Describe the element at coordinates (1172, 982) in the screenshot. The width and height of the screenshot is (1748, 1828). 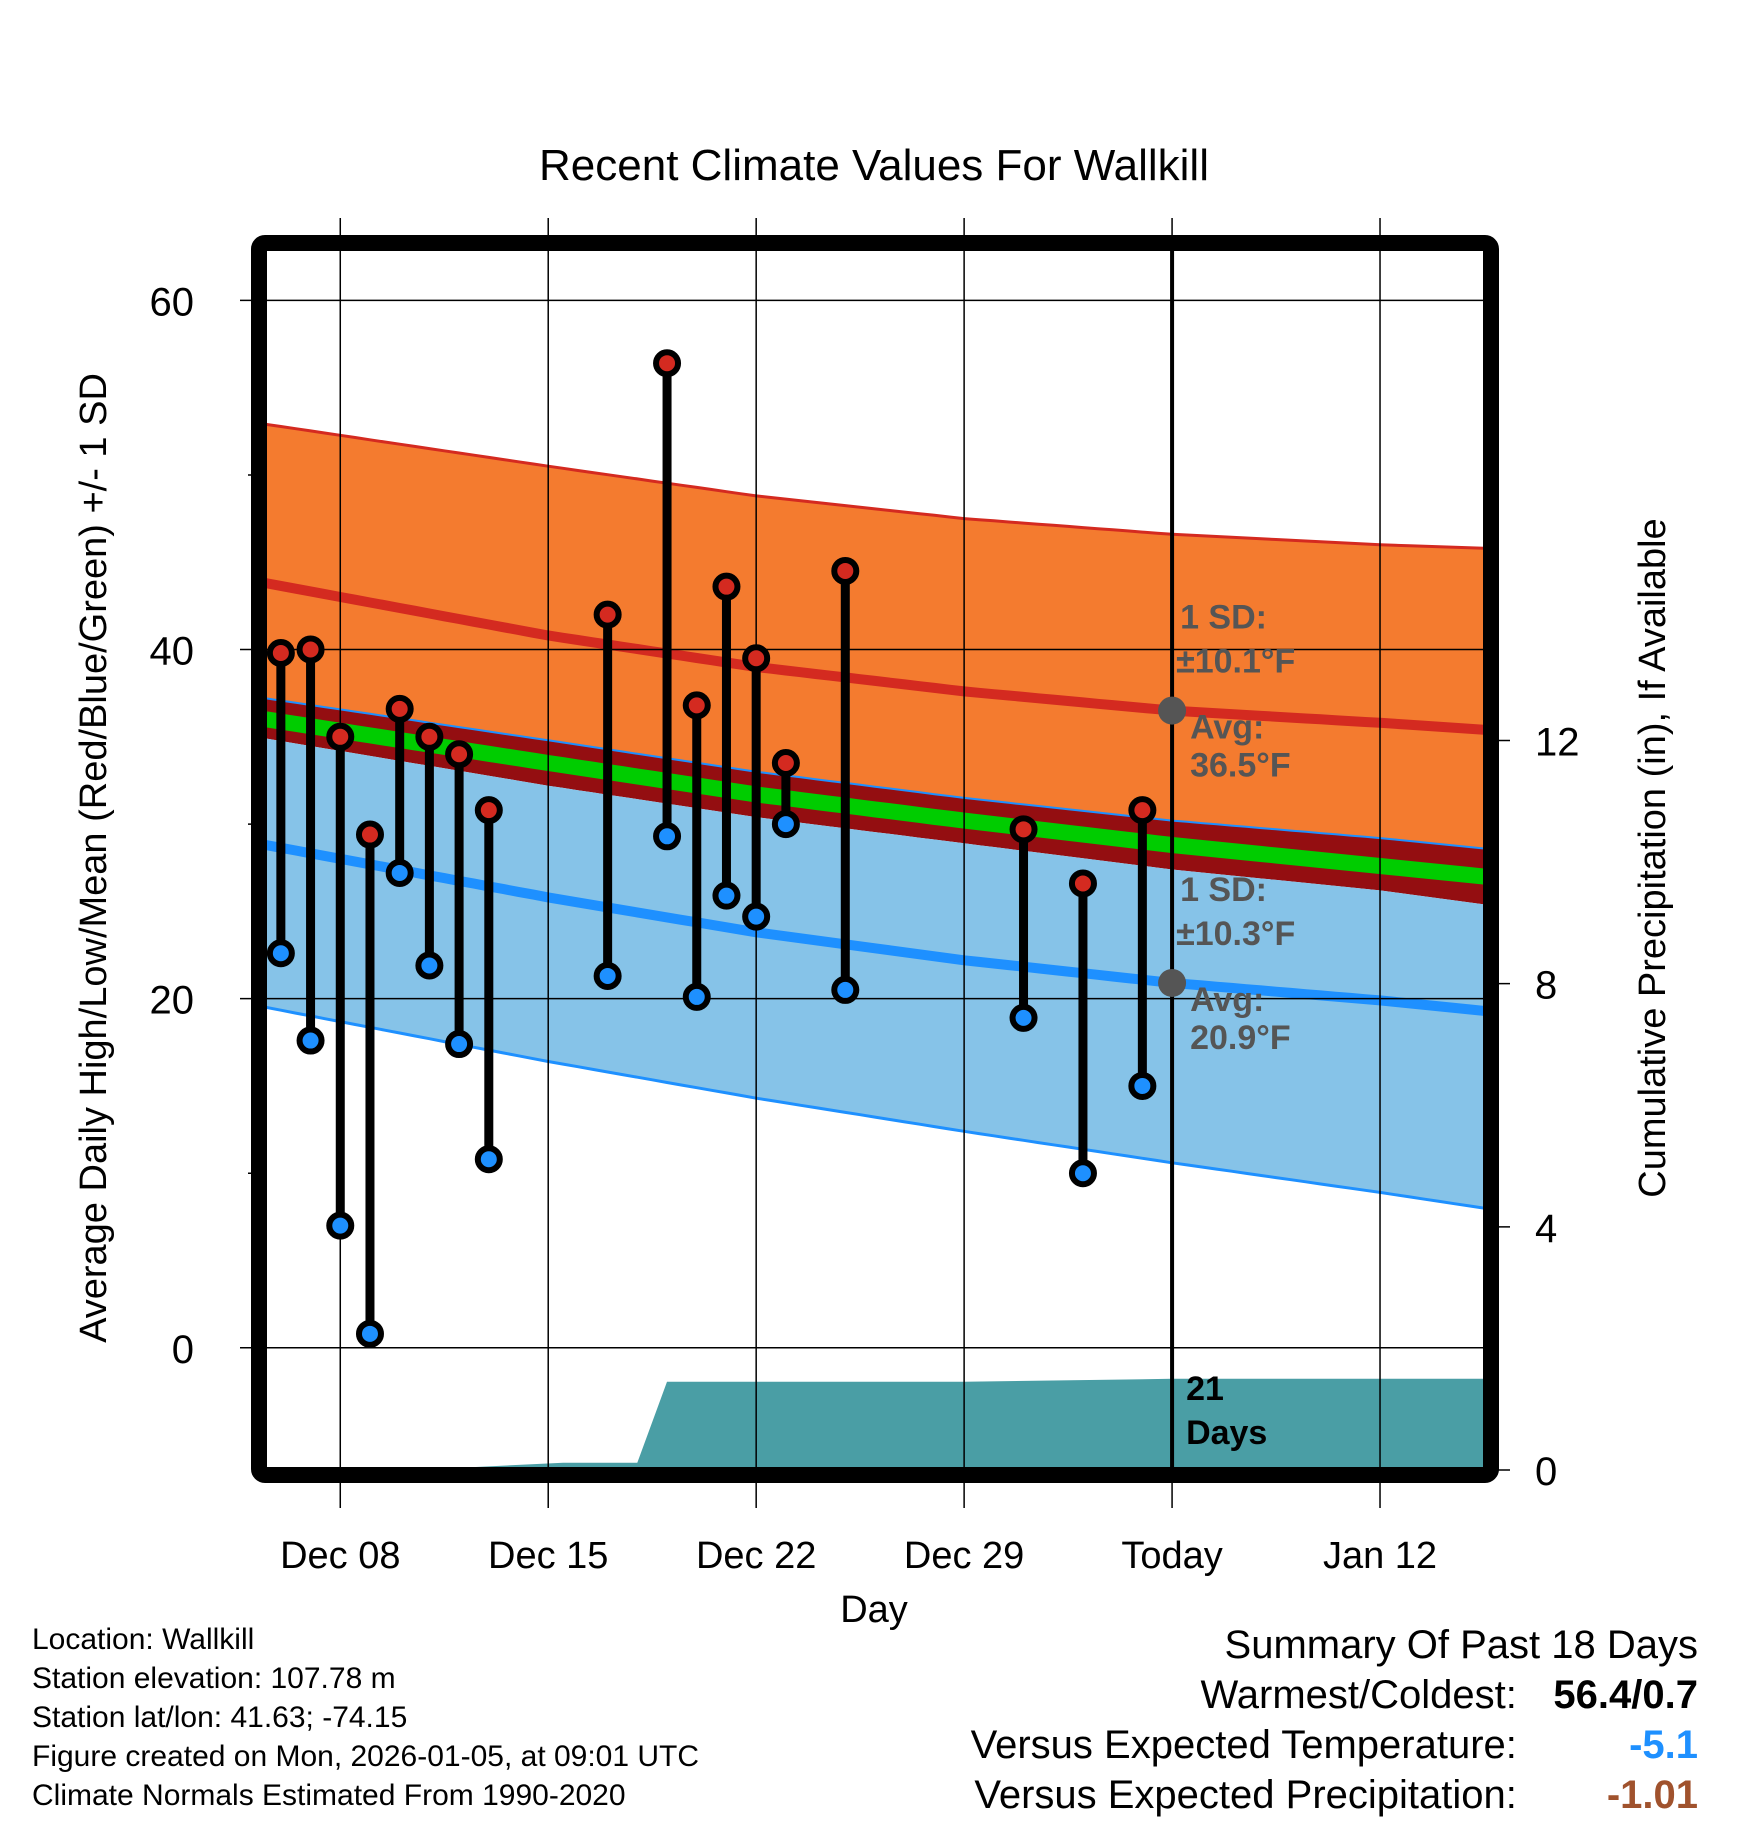
I see `low-avg-marker` at that location.